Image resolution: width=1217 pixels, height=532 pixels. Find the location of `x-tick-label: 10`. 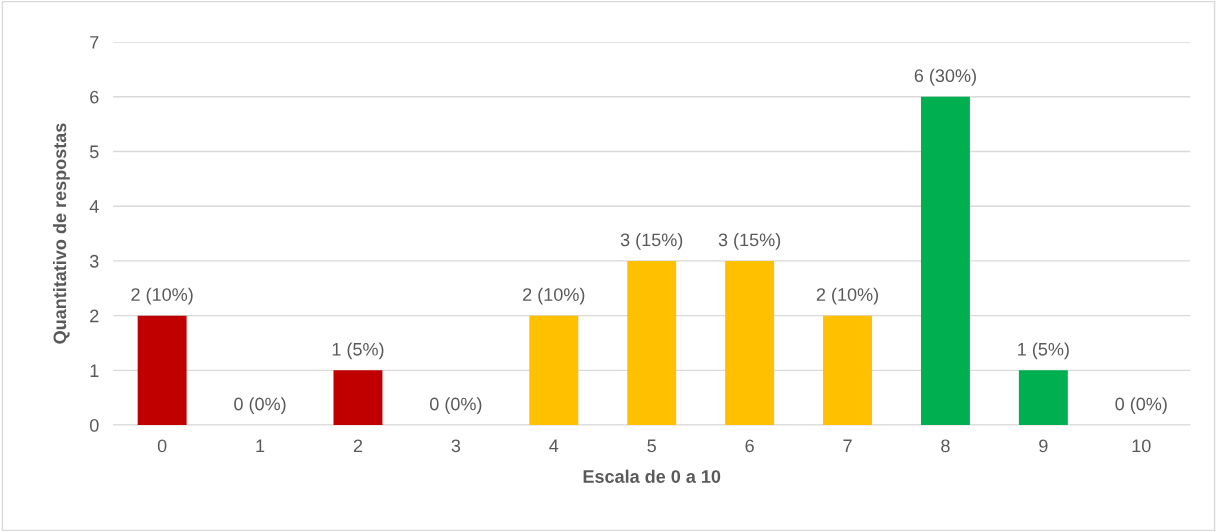

x-tick-label: 10 is located at coordinates (1141, 446).